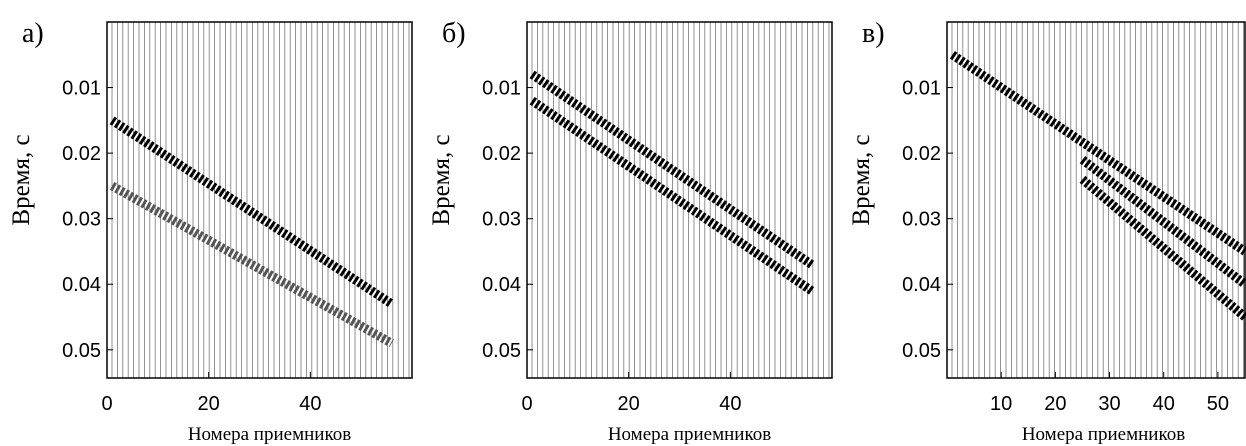 The width and height of the screenshot is (1246, 446). I want to click on panel-label: а), so click(33, 33).